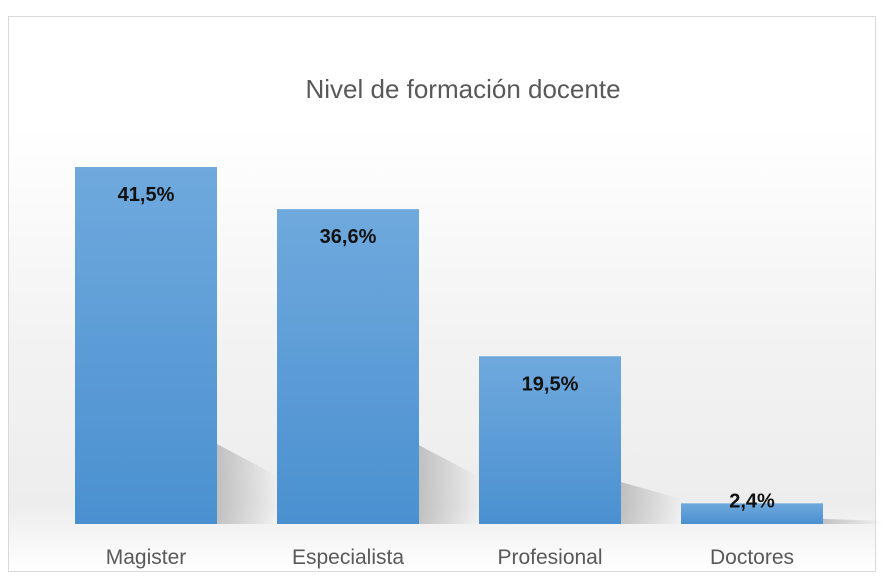 The width and height of the screenshot is (890, 582). What do you see at coordinates (549, 557) in the screenshot?
I see `category-label-profesional: Profesional` at bounding box center [549, 557].